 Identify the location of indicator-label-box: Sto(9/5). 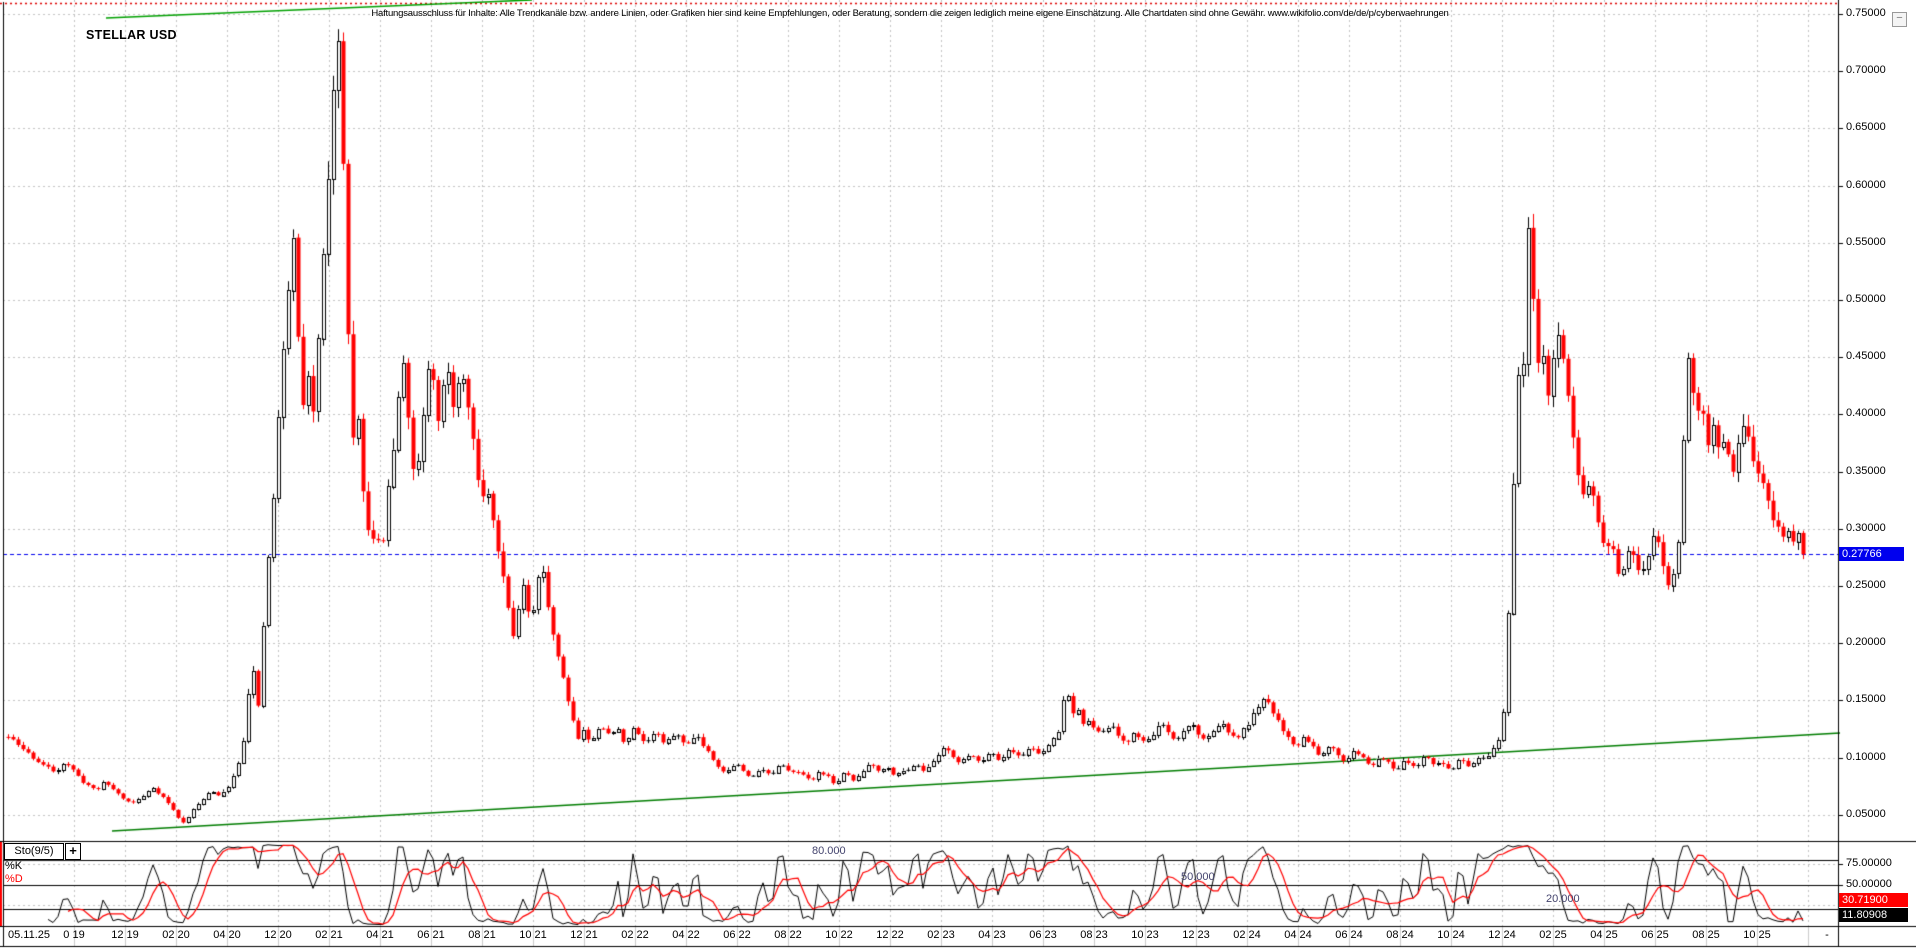
(34, 851).